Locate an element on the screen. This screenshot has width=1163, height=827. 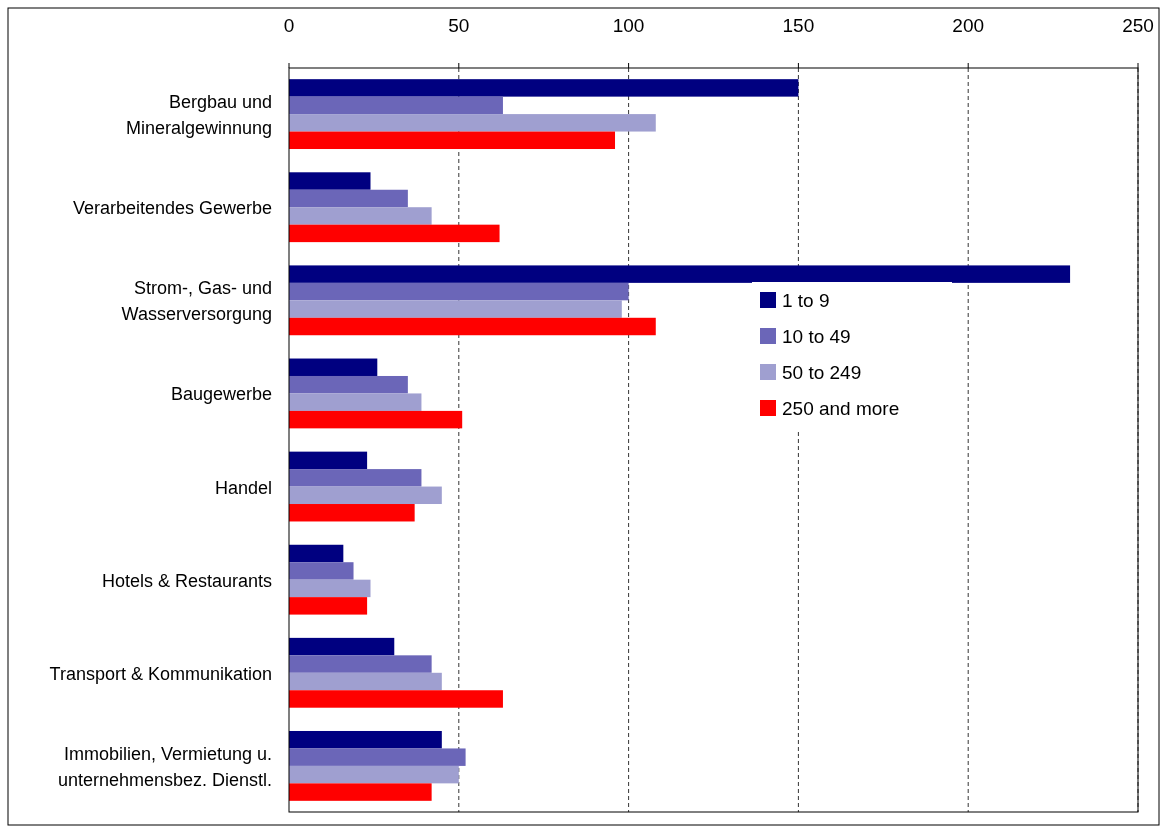
x-tick-label: 0 is located at coordinates (289, 25).